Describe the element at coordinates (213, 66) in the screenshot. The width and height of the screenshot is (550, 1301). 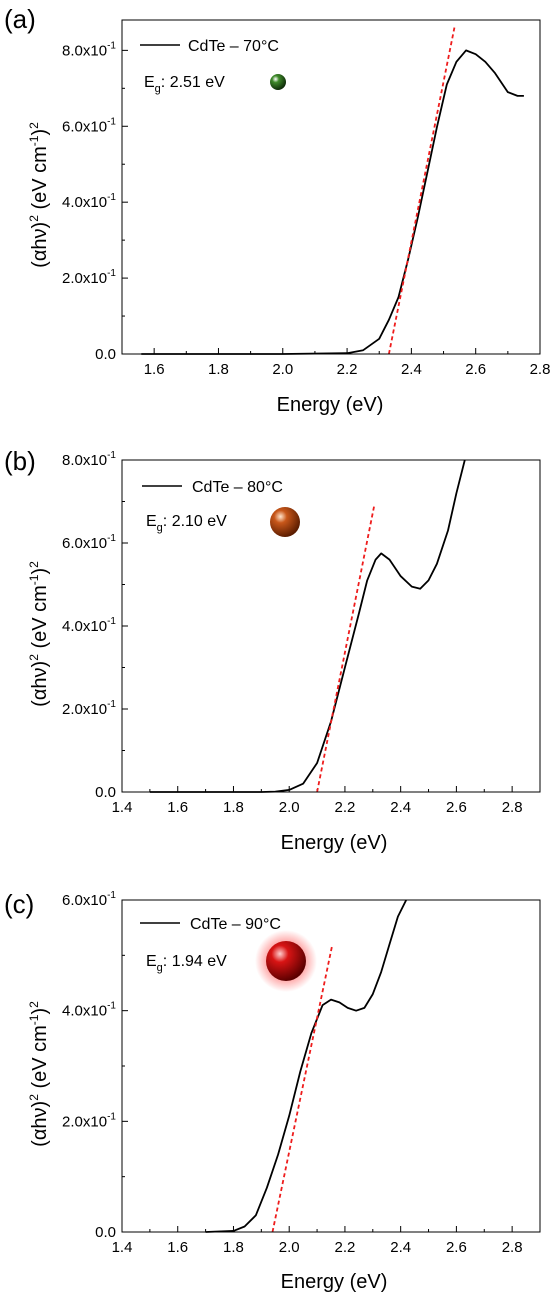
I see `legend: CdTe – 70°C Eg: 2.51 eV` at that location.